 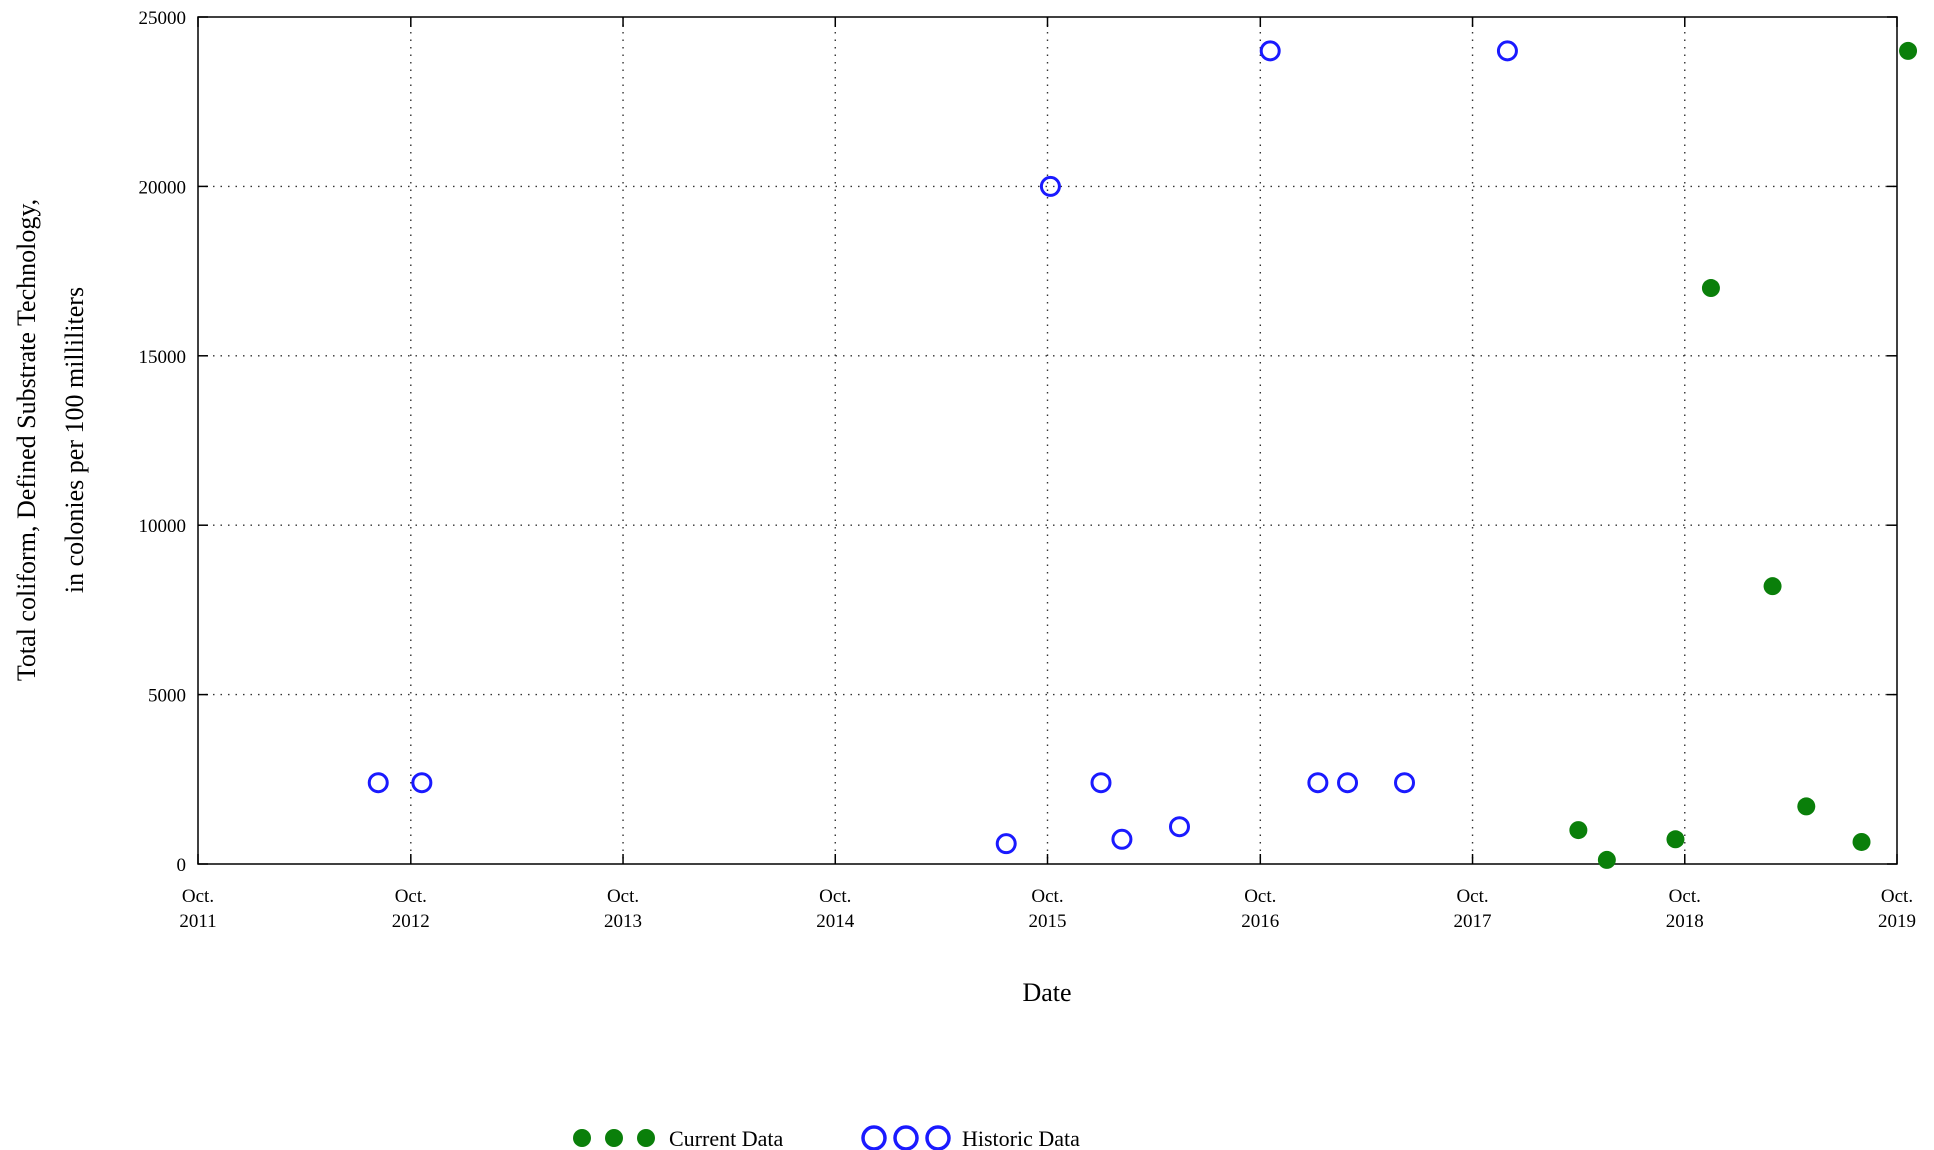 What do you see at coordinates (726, 1138) in the screenshot?
I see `legend-current-label: Current Data` at bounding box center [726, 1138].